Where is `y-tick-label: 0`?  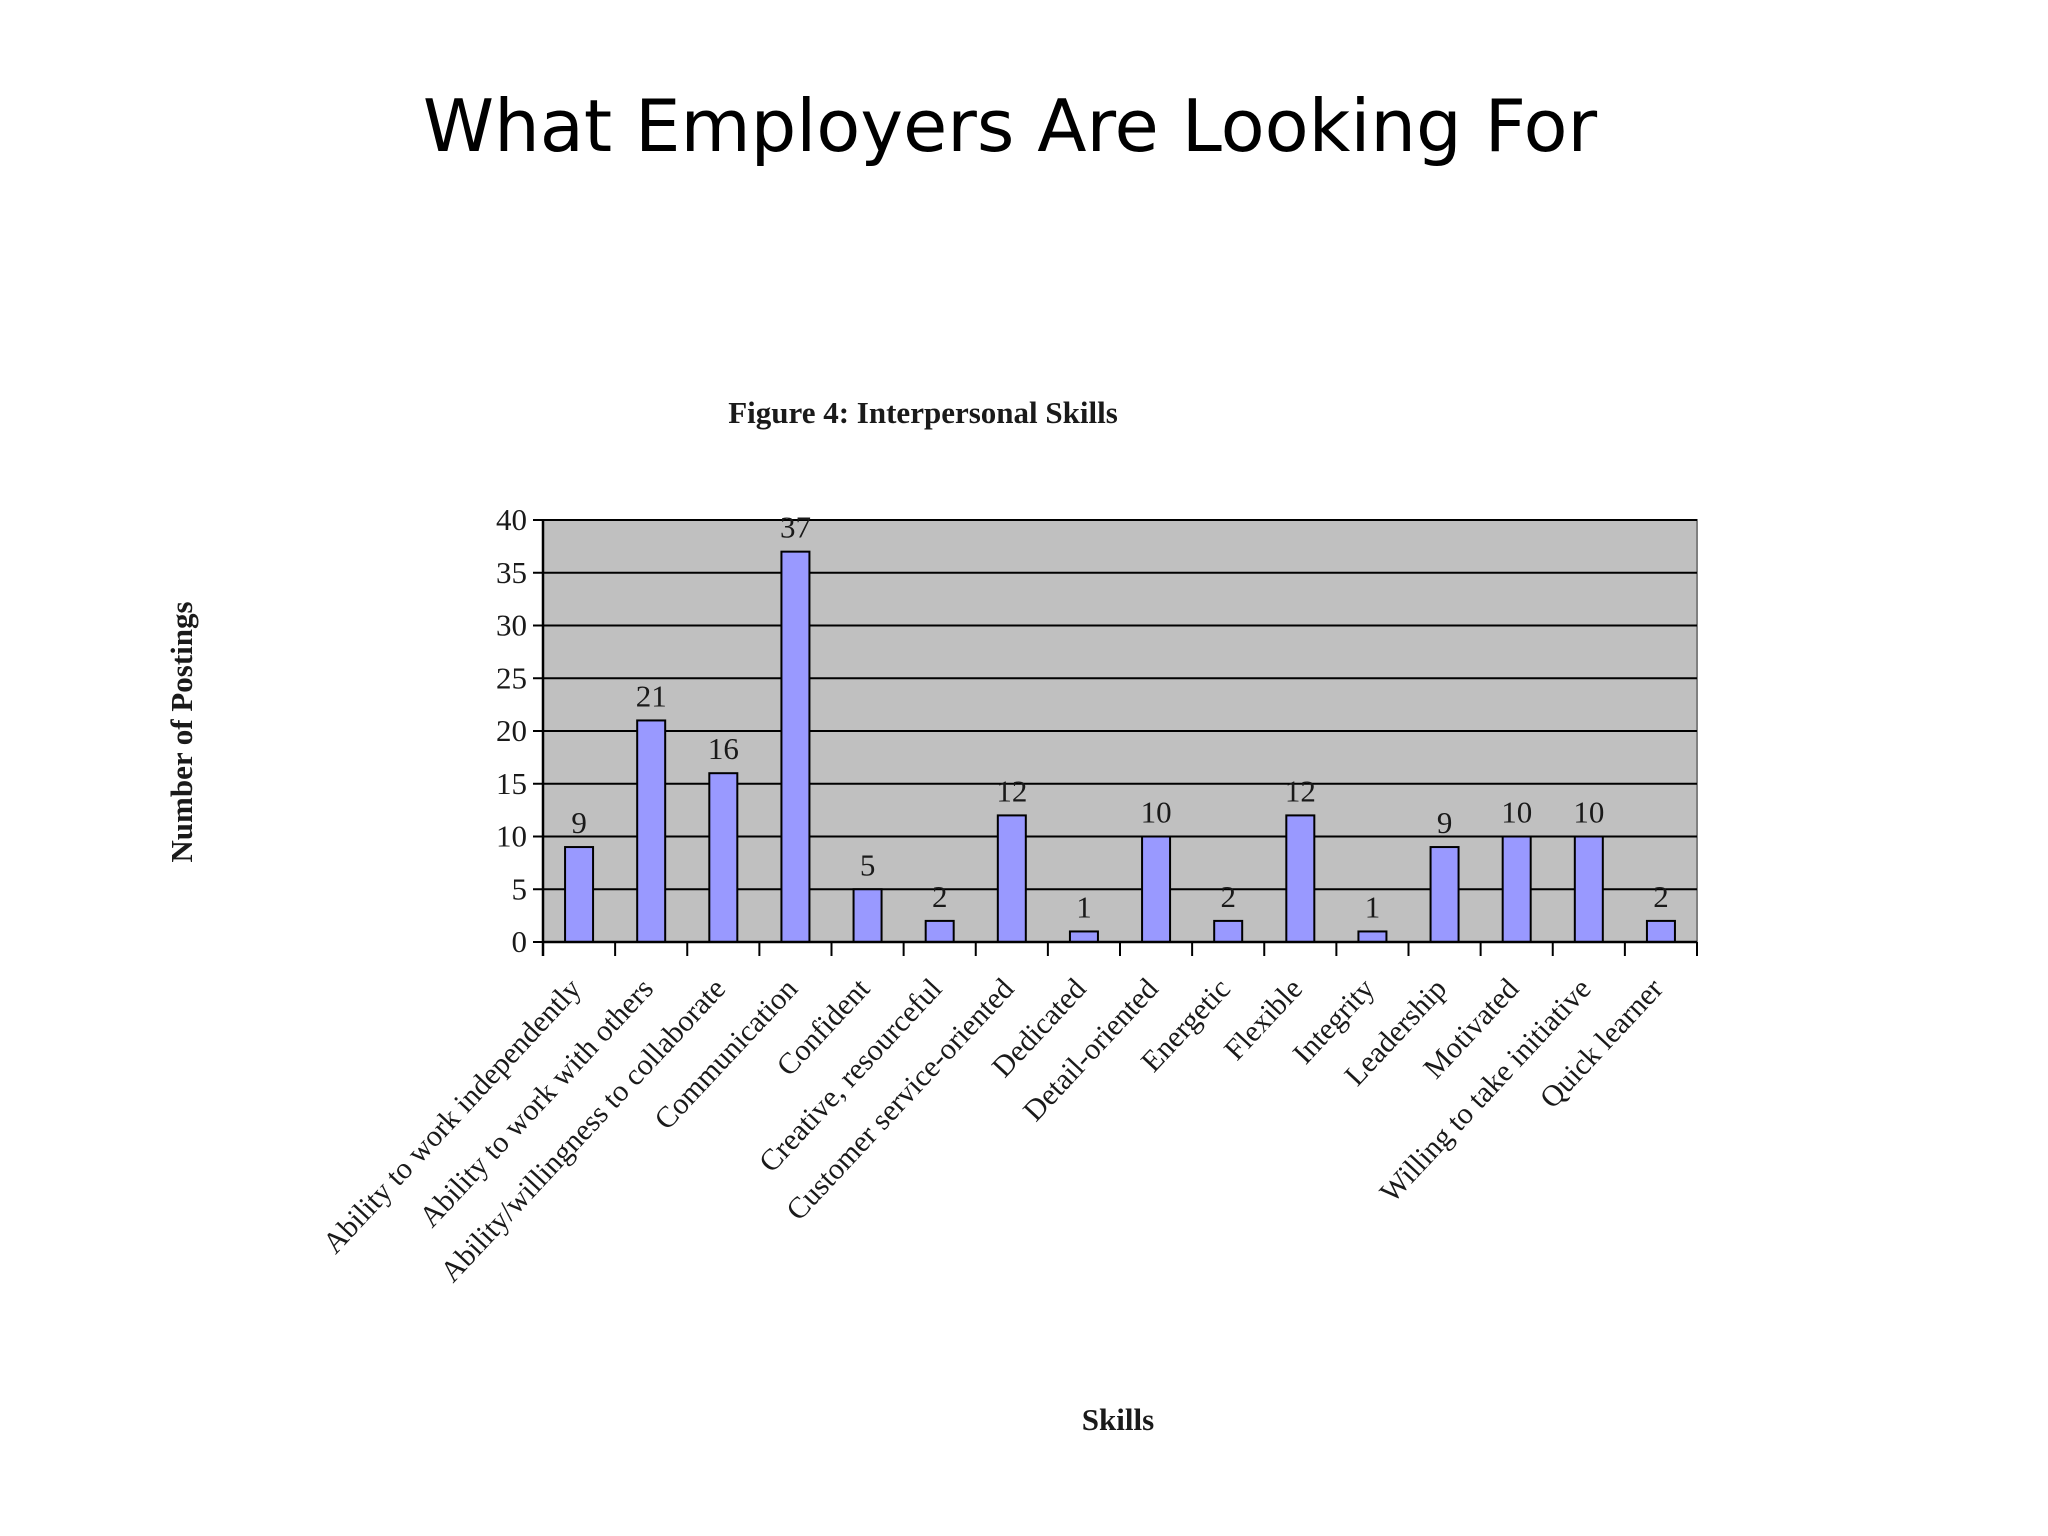
y-tick-label: 0 is located at coordinates (520, 941).